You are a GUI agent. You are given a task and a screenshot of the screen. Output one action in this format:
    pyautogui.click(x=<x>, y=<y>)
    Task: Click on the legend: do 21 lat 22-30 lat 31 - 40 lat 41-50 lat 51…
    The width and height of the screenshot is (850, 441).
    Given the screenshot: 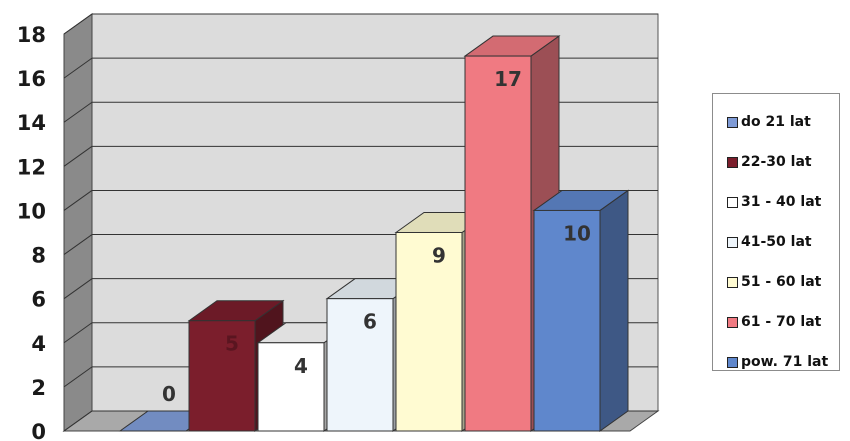 What is the action you would take?
    pyautogui.click(x=776, y=232)
    